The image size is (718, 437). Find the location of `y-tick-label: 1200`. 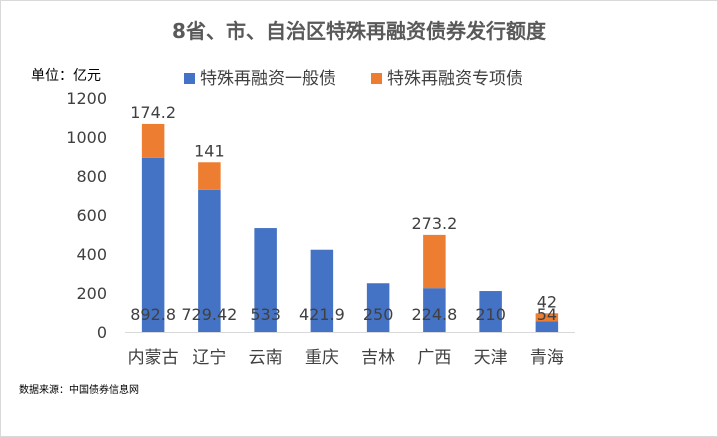

y-tick-label: 1200 is located at coordinates (86, 98).